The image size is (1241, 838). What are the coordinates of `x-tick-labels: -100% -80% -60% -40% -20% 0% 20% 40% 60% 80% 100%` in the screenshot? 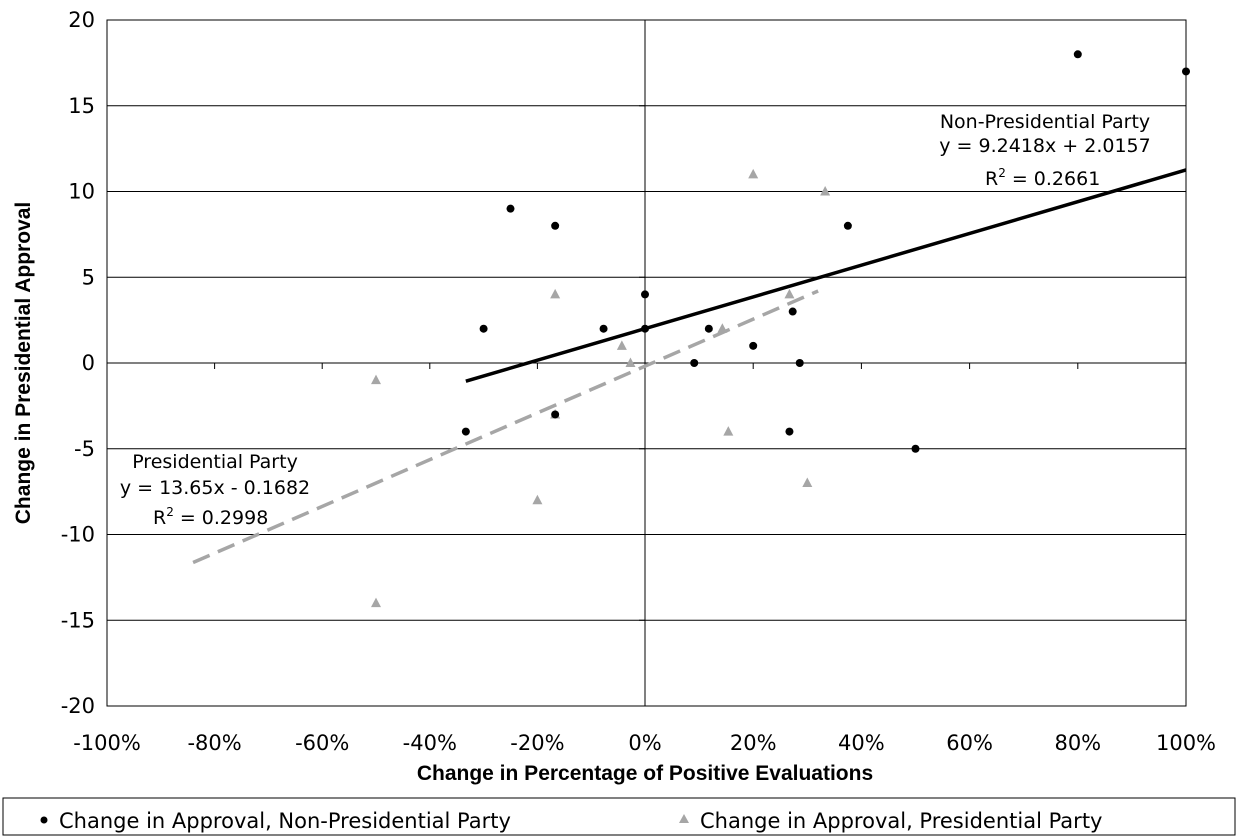 It's located at (644, 743).